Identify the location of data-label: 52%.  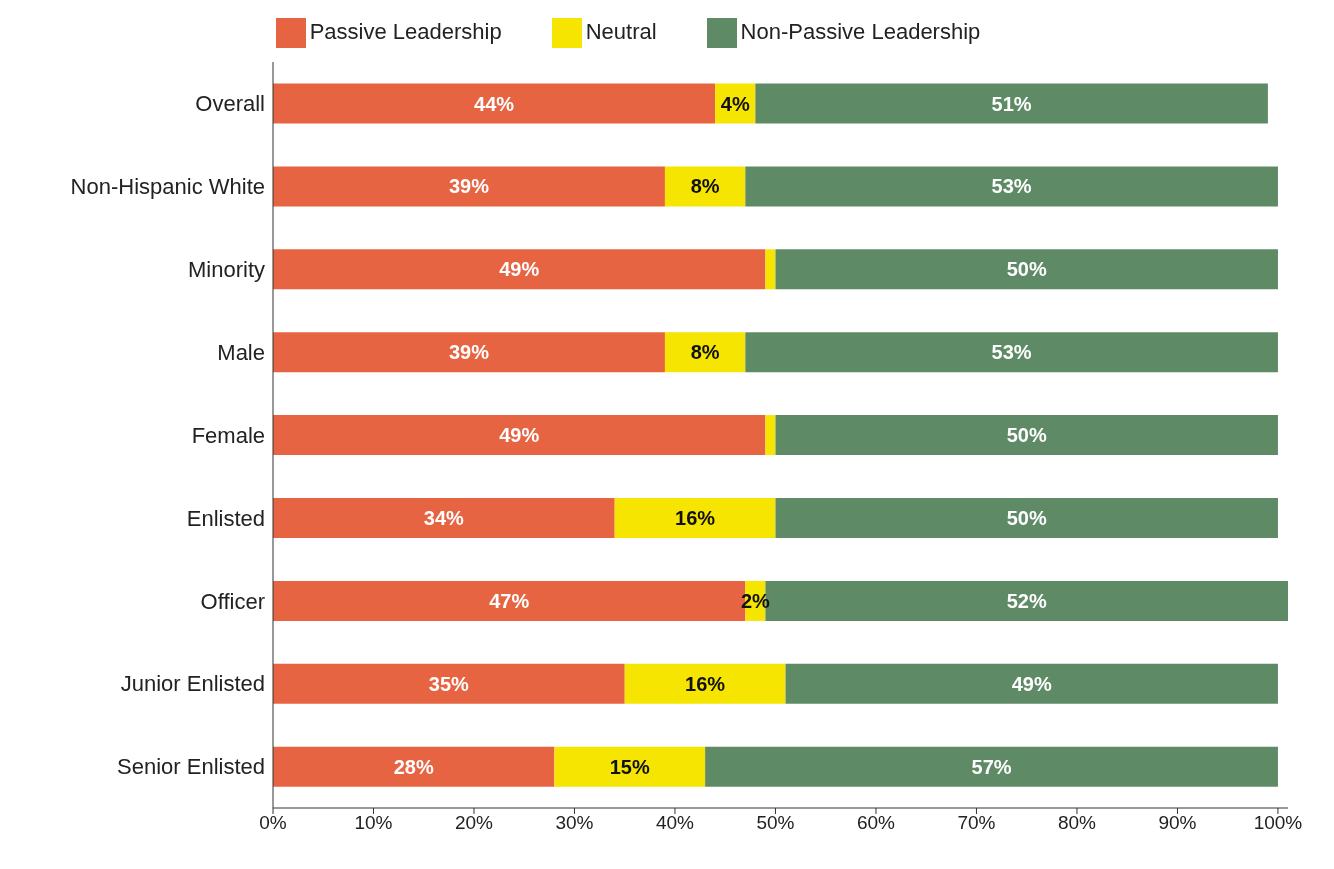
(1026, 600).